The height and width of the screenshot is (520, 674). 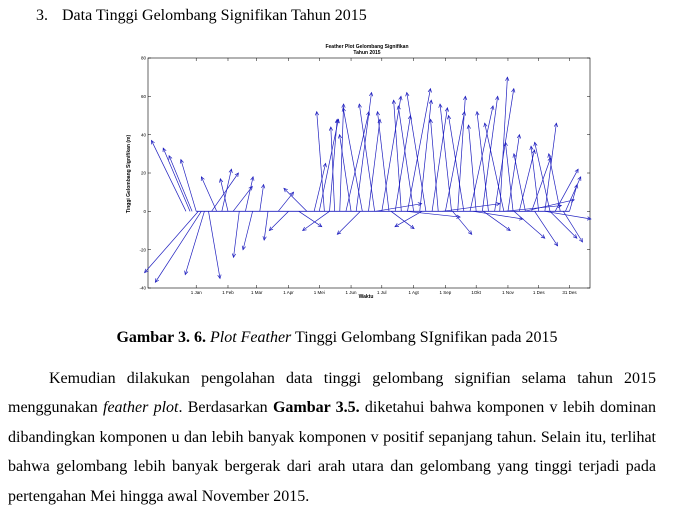 What do you see at coordinates (197, 292) in the screenshot?
I see `x-tick-label: 1 Jan` at bounding box center [197, 292].